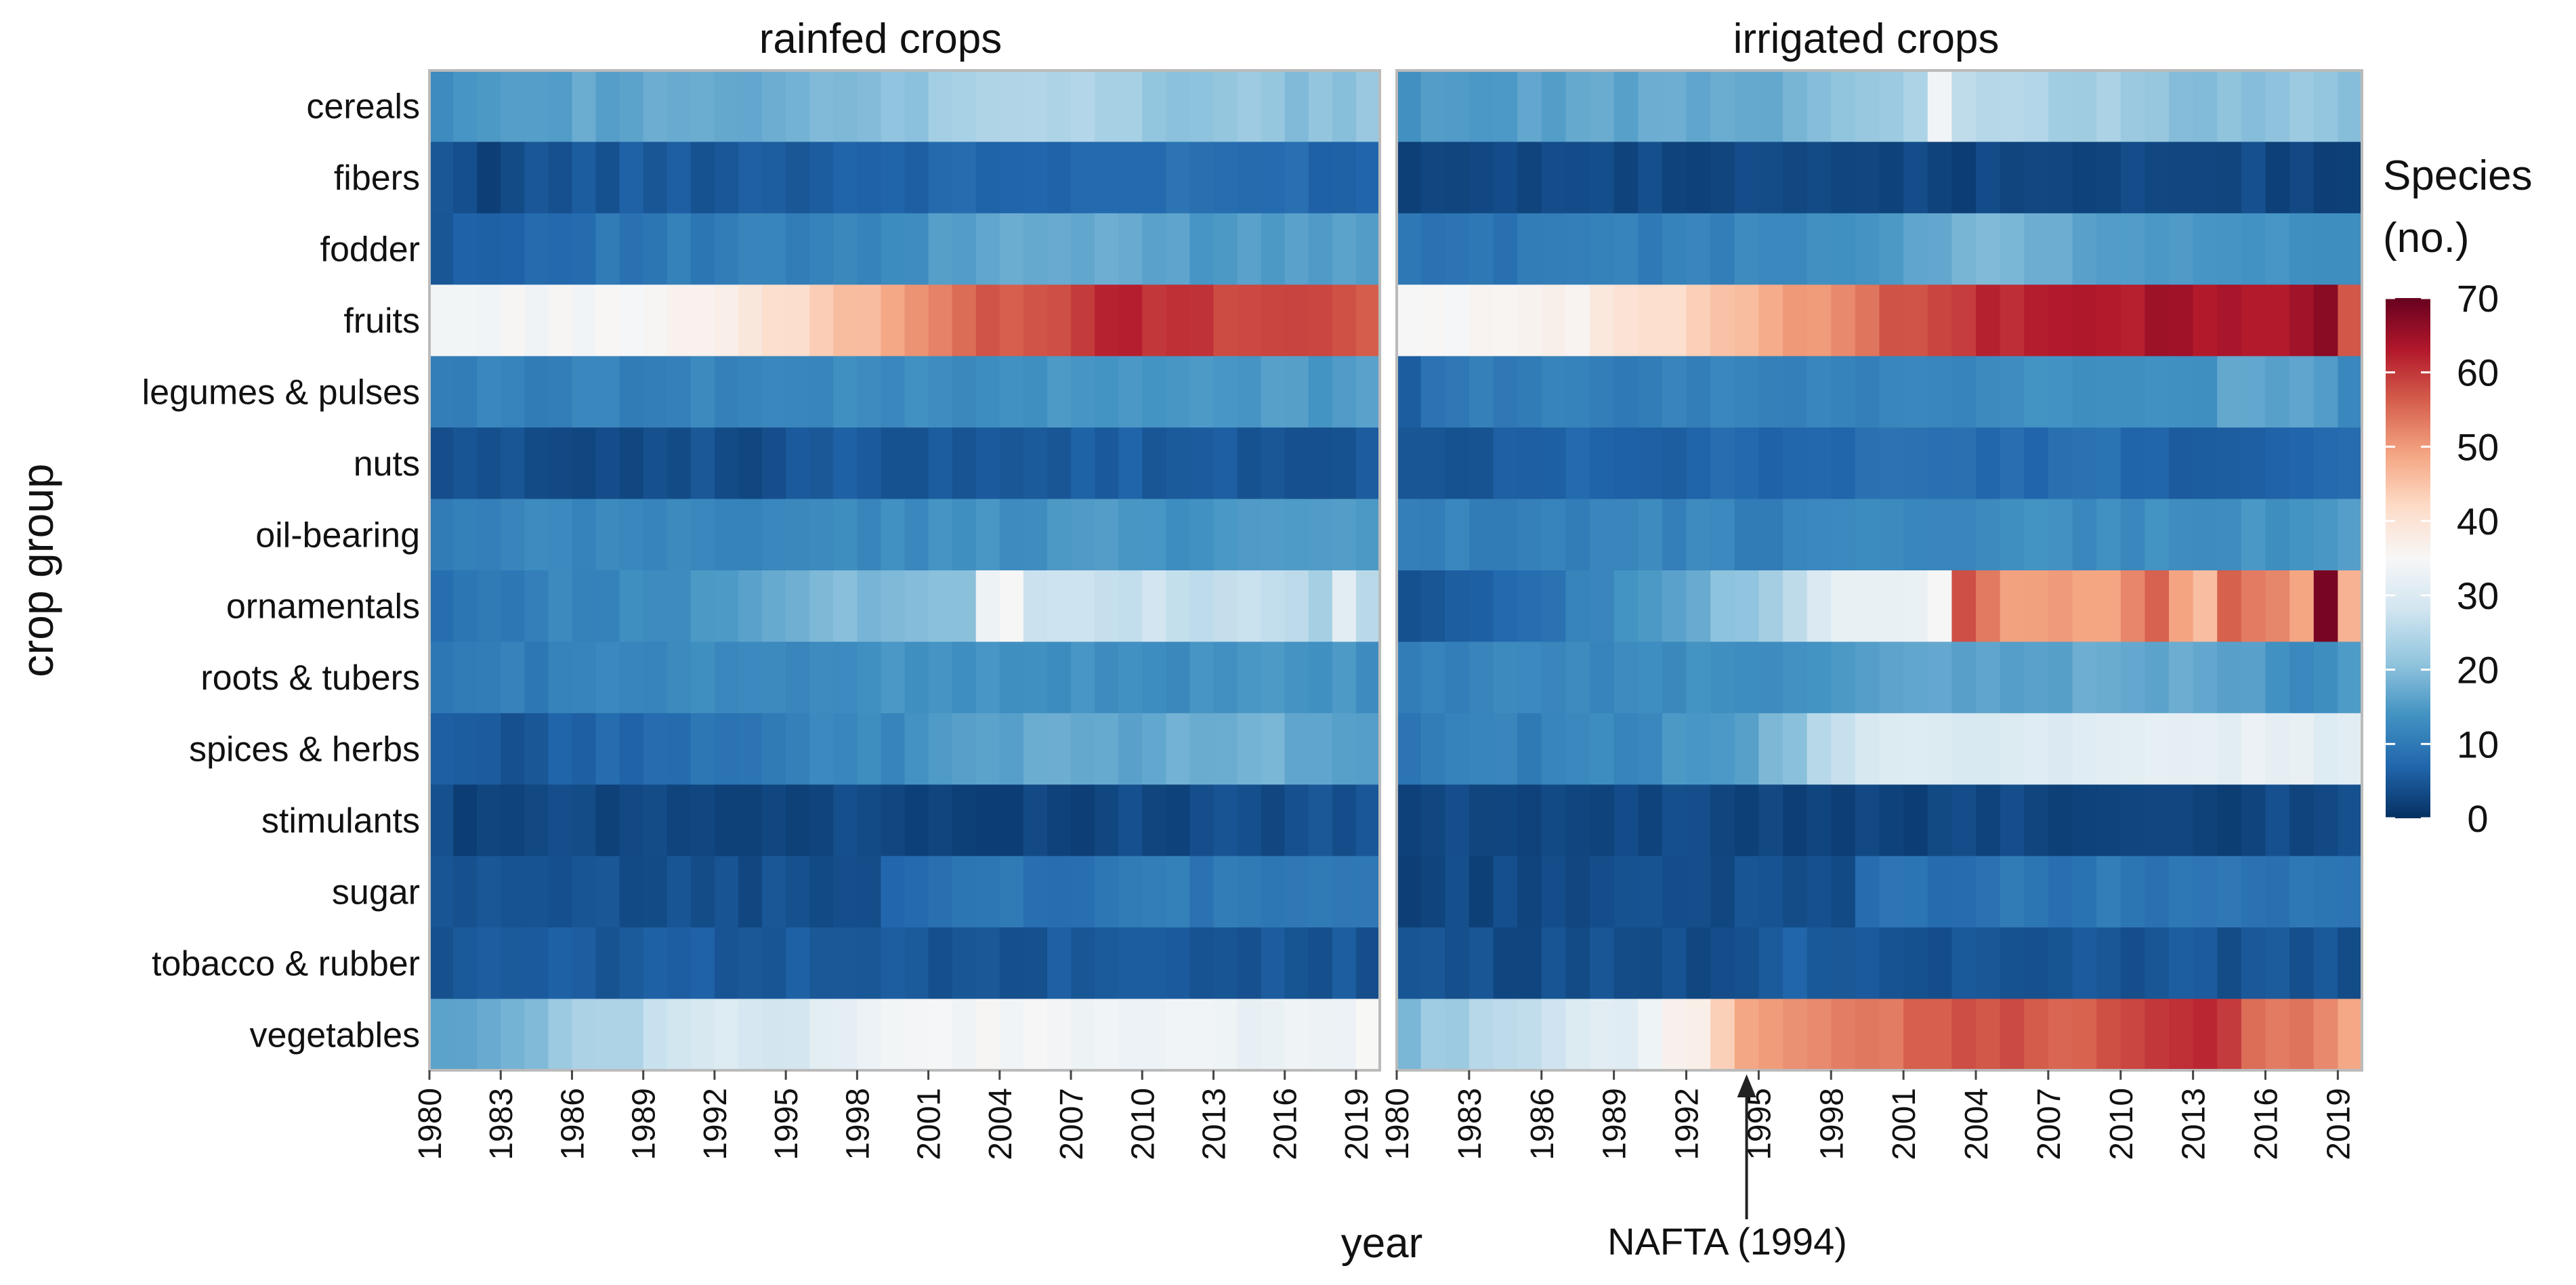 Image resolution: width=2576 pixels, height=1285 pixels. Describe the element at coordinates (281, 392) in the screenshot. I see `y-category-label: legumes & pulses` at that location.